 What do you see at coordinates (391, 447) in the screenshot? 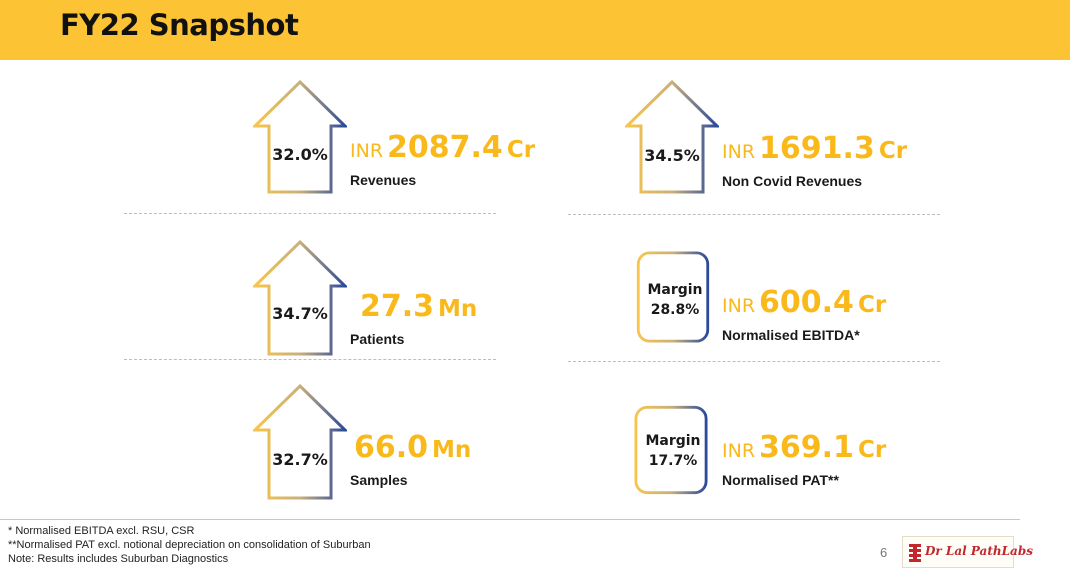
I see `value-number: 66.0` at bounding box center [391, 447].